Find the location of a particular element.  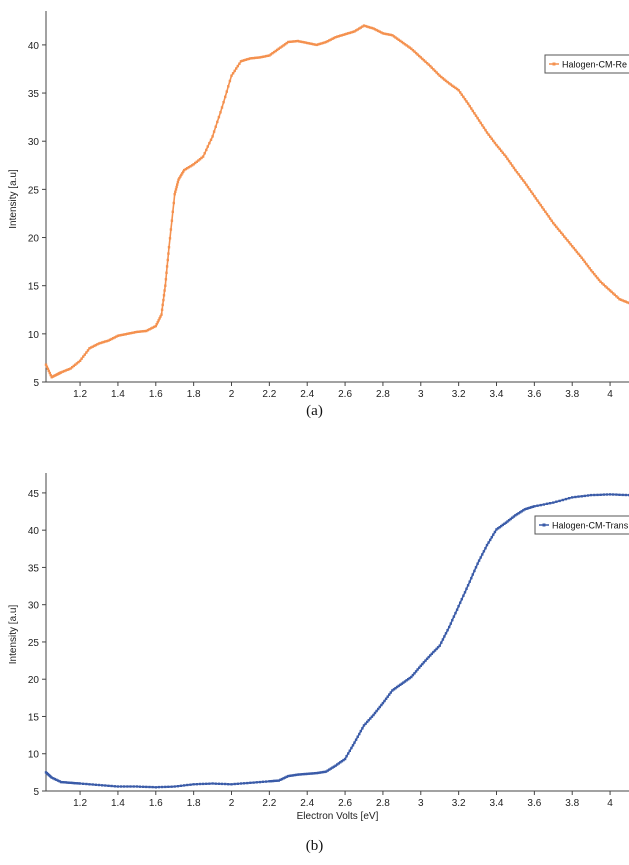

y-tick-label: 15 is located at coordinates (34, 287).